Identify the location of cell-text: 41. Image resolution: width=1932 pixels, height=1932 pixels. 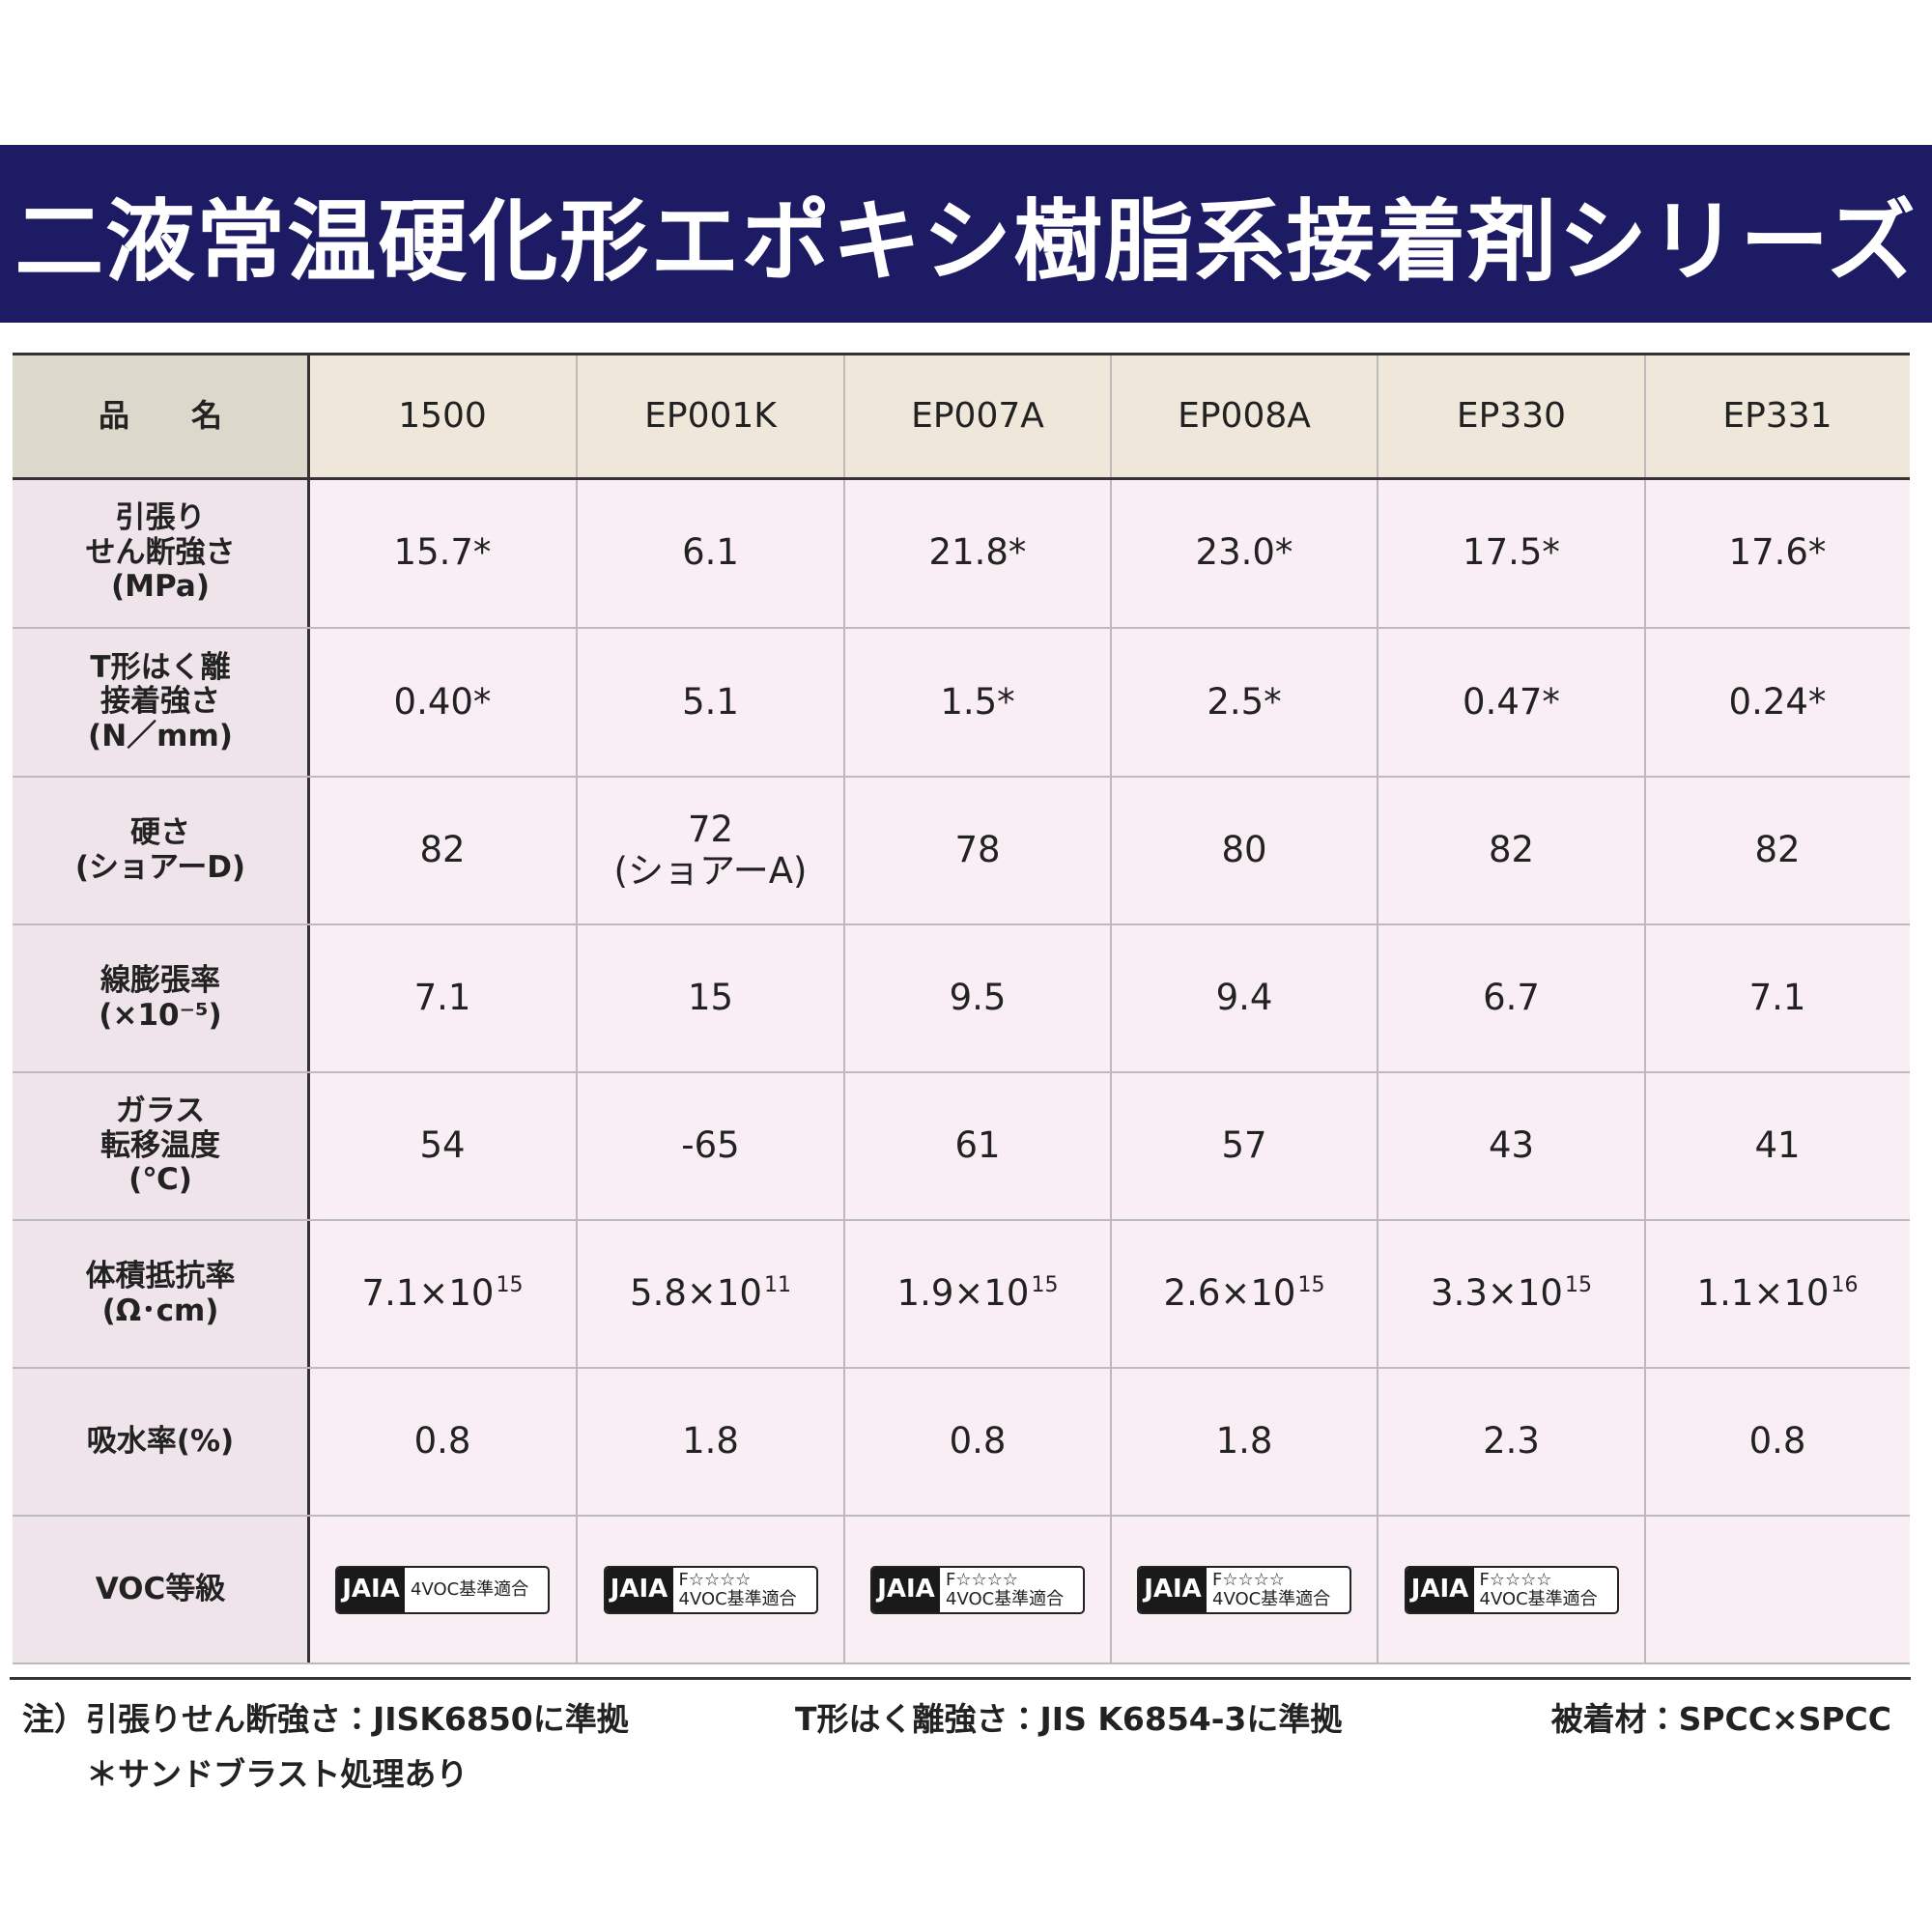
(1777, 1145).